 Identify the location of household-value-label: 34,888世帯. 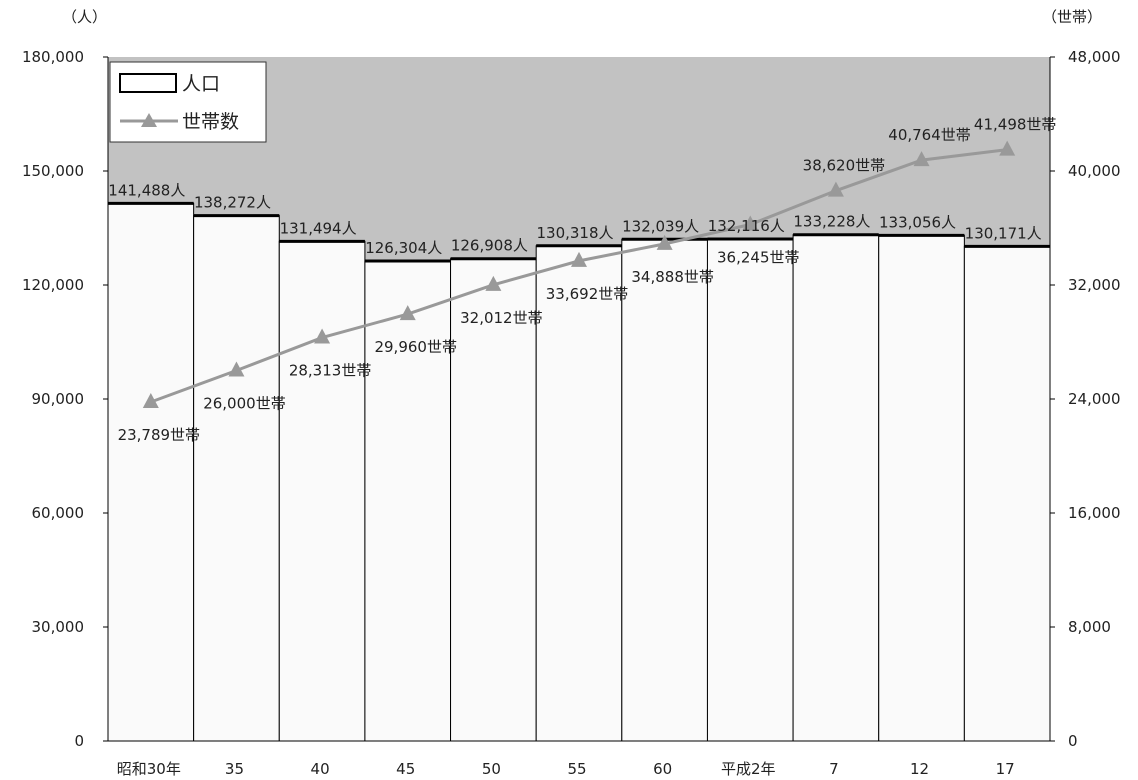
(672, 277).